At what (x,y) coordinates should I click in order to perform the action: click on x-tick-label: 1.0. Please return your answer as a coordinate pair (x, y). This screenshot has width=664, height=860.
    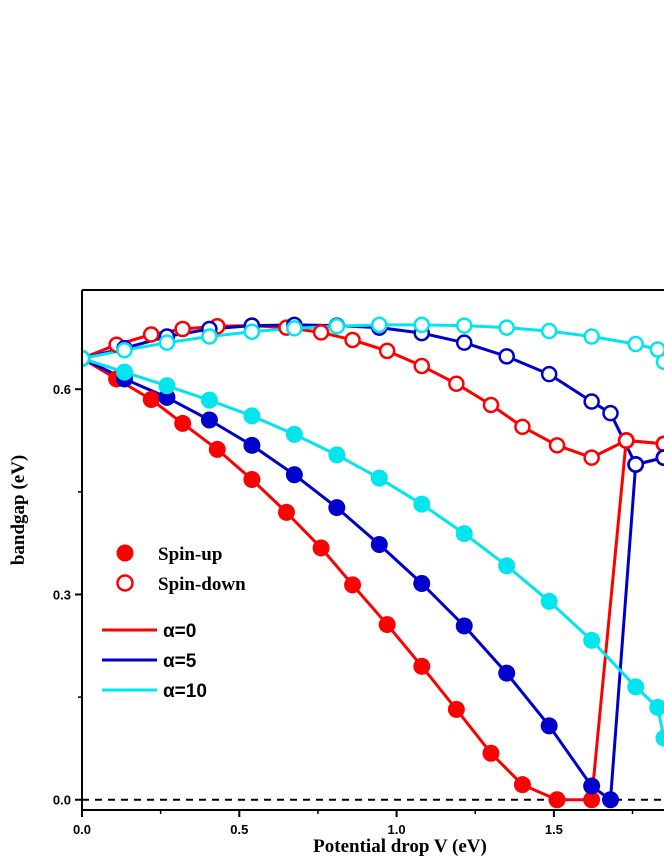
    Looking at the image, I should click on (397, 829).